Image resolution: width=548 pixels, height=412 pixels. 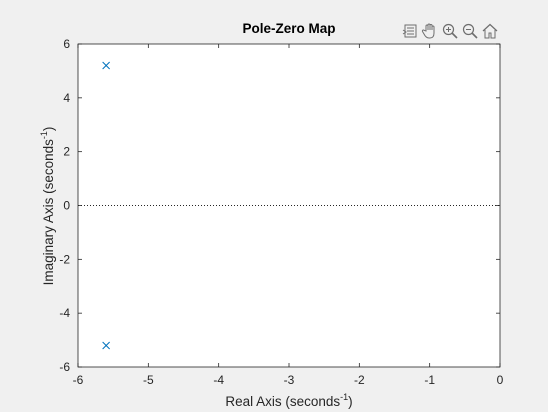 I want to click on y-axis-label: Imaginary Axis (seconds-1), so click(x=47, y=206).